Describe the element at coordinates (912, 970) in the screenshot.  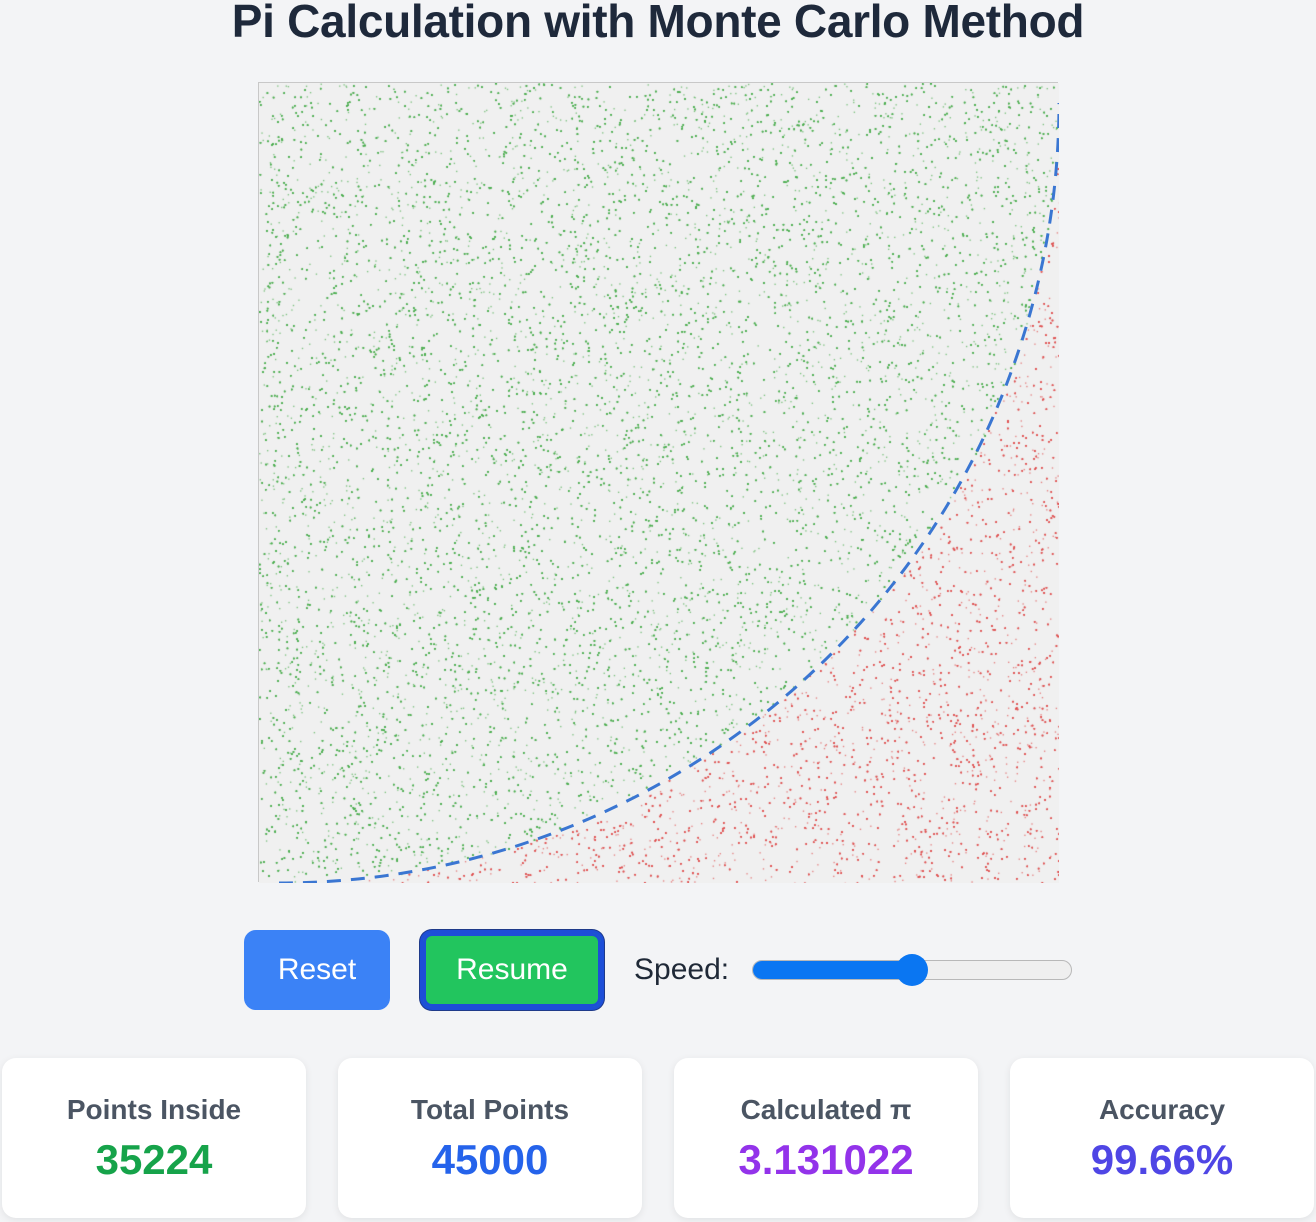
I see `speed-slider-thumb` at that location.